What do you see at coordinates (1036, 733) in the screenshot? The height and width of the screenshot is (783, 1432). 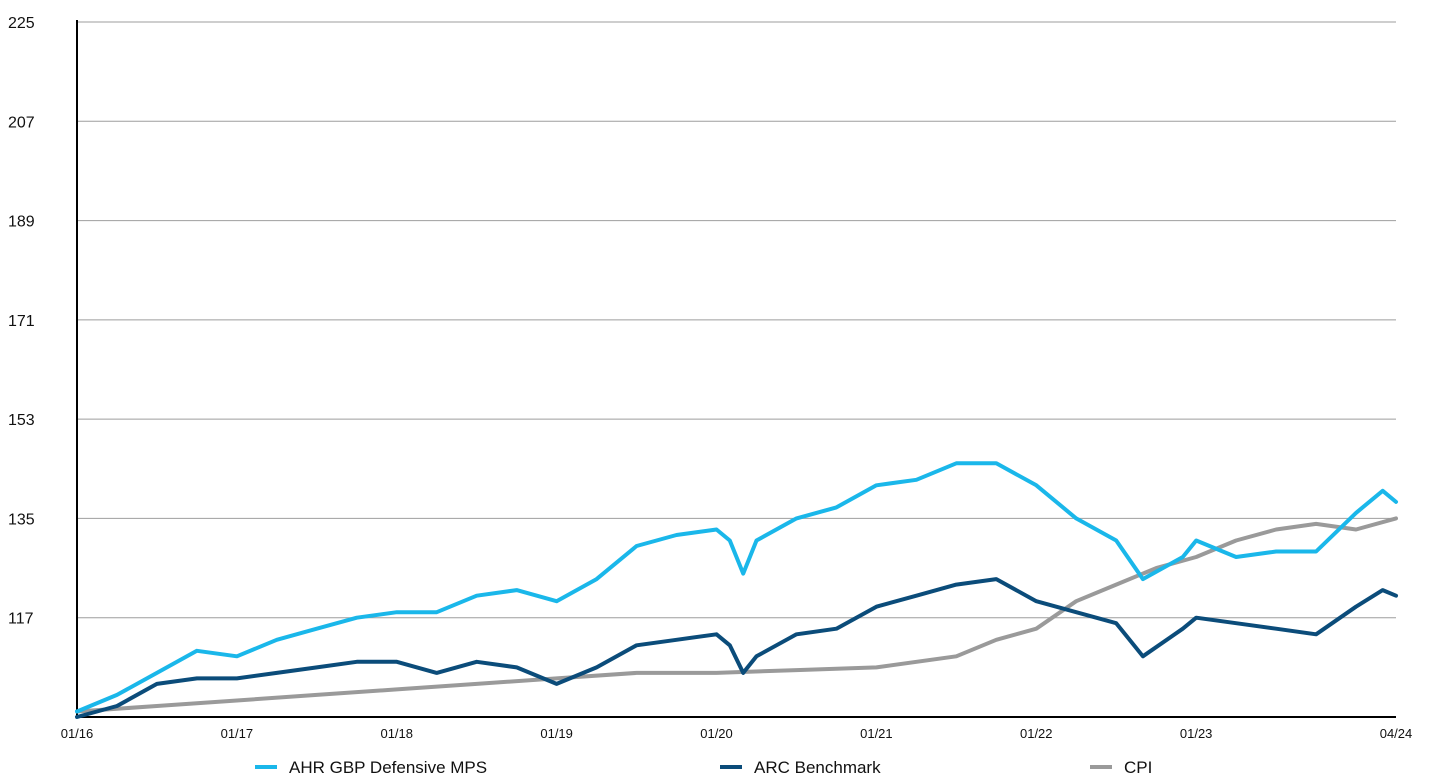 I see `x-tick-label: 01/22` at bounding box center [1036, 733].